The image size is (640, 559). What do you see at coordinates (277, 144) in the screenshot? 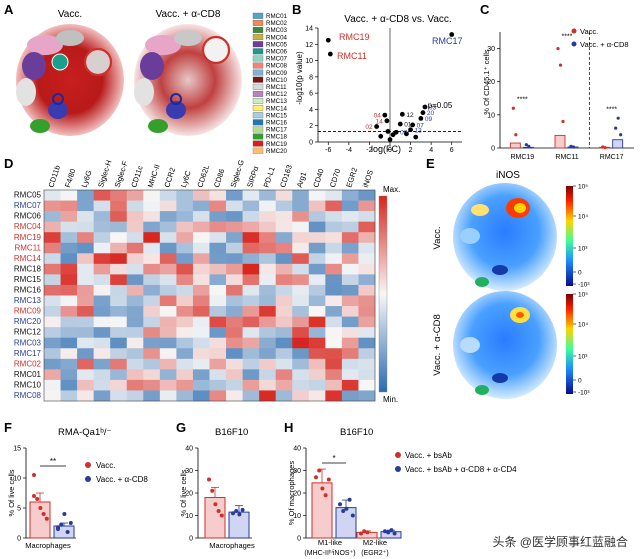
I see `legend-label: RMC19` at bounding box center [277, 144].